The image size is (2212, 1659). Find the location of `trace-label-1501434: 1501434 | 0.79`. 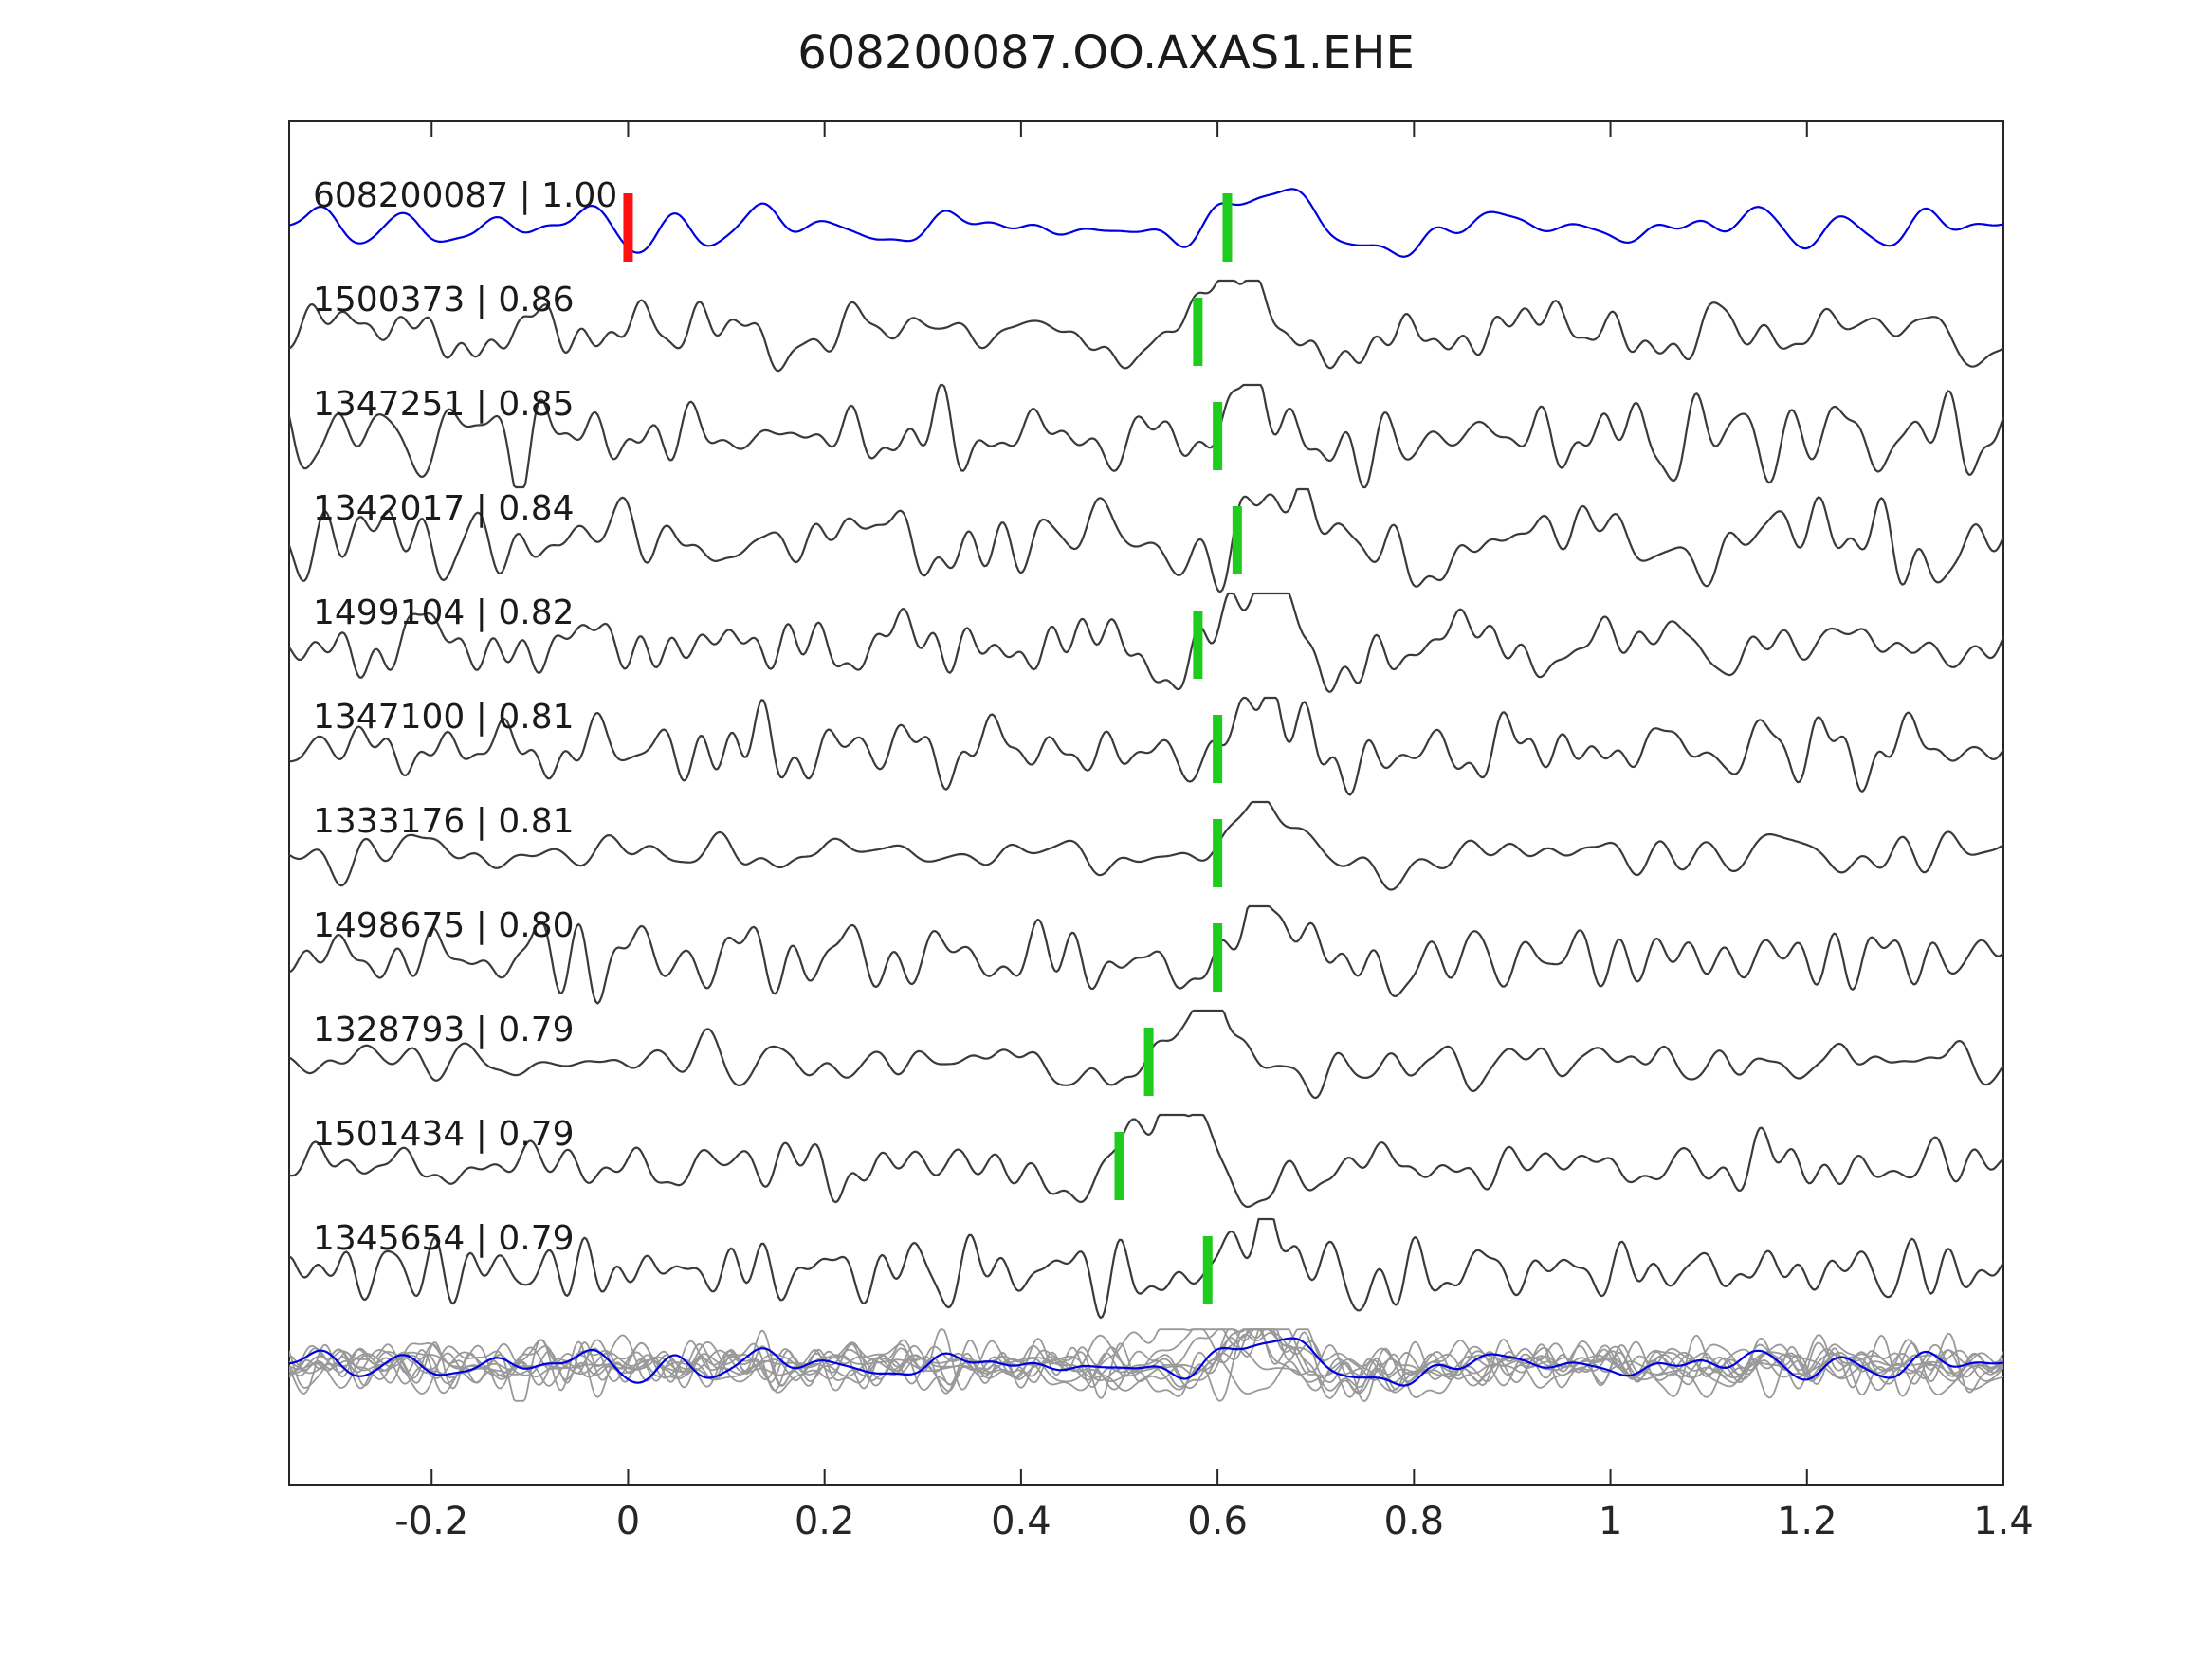

trace-label-1501434: 1501434 | 0.79 is located at coordinates (444, 1134).